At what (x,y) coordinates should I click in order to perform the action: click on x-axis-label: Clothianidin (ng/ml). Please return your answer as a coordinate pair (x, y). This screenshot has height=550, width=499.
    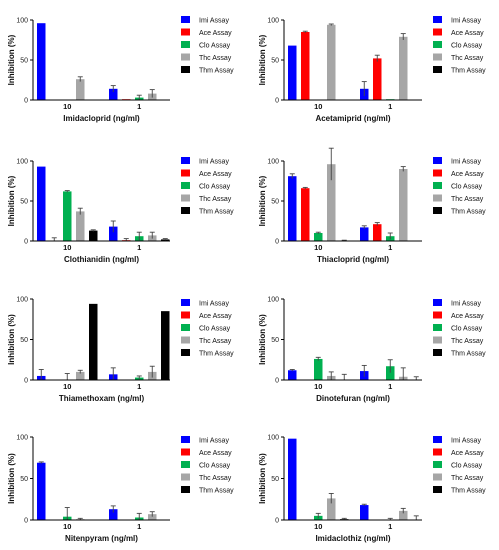
    Looking at the image, I should click on (101, 259).